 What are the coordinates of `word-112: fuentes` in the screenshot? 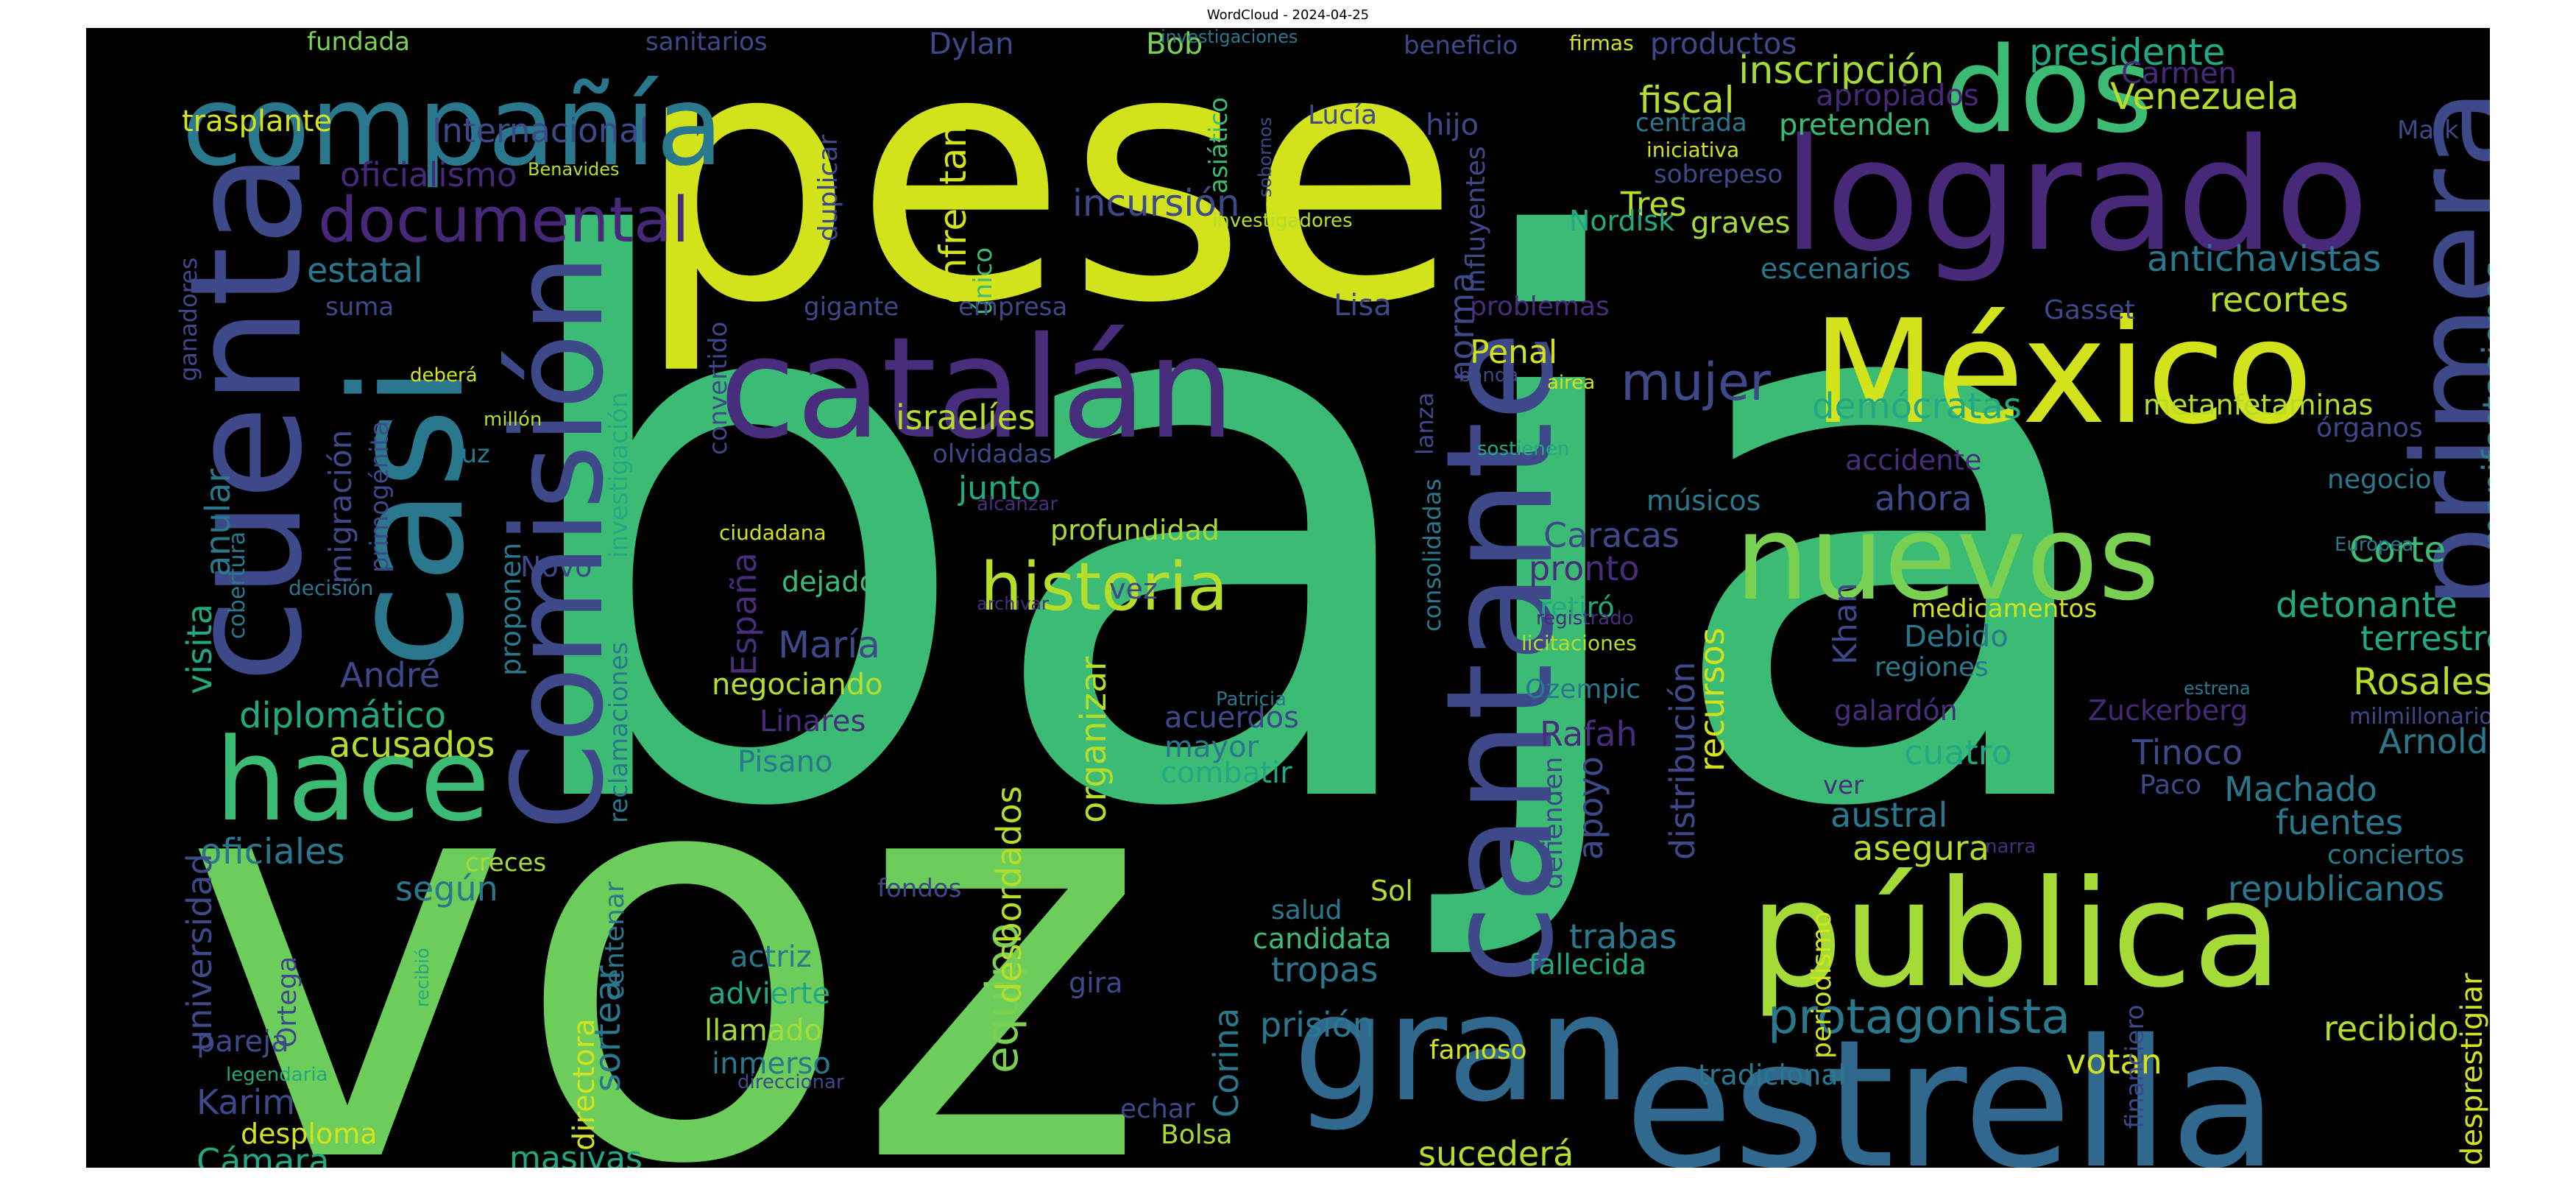 It's located at (2339, 822).